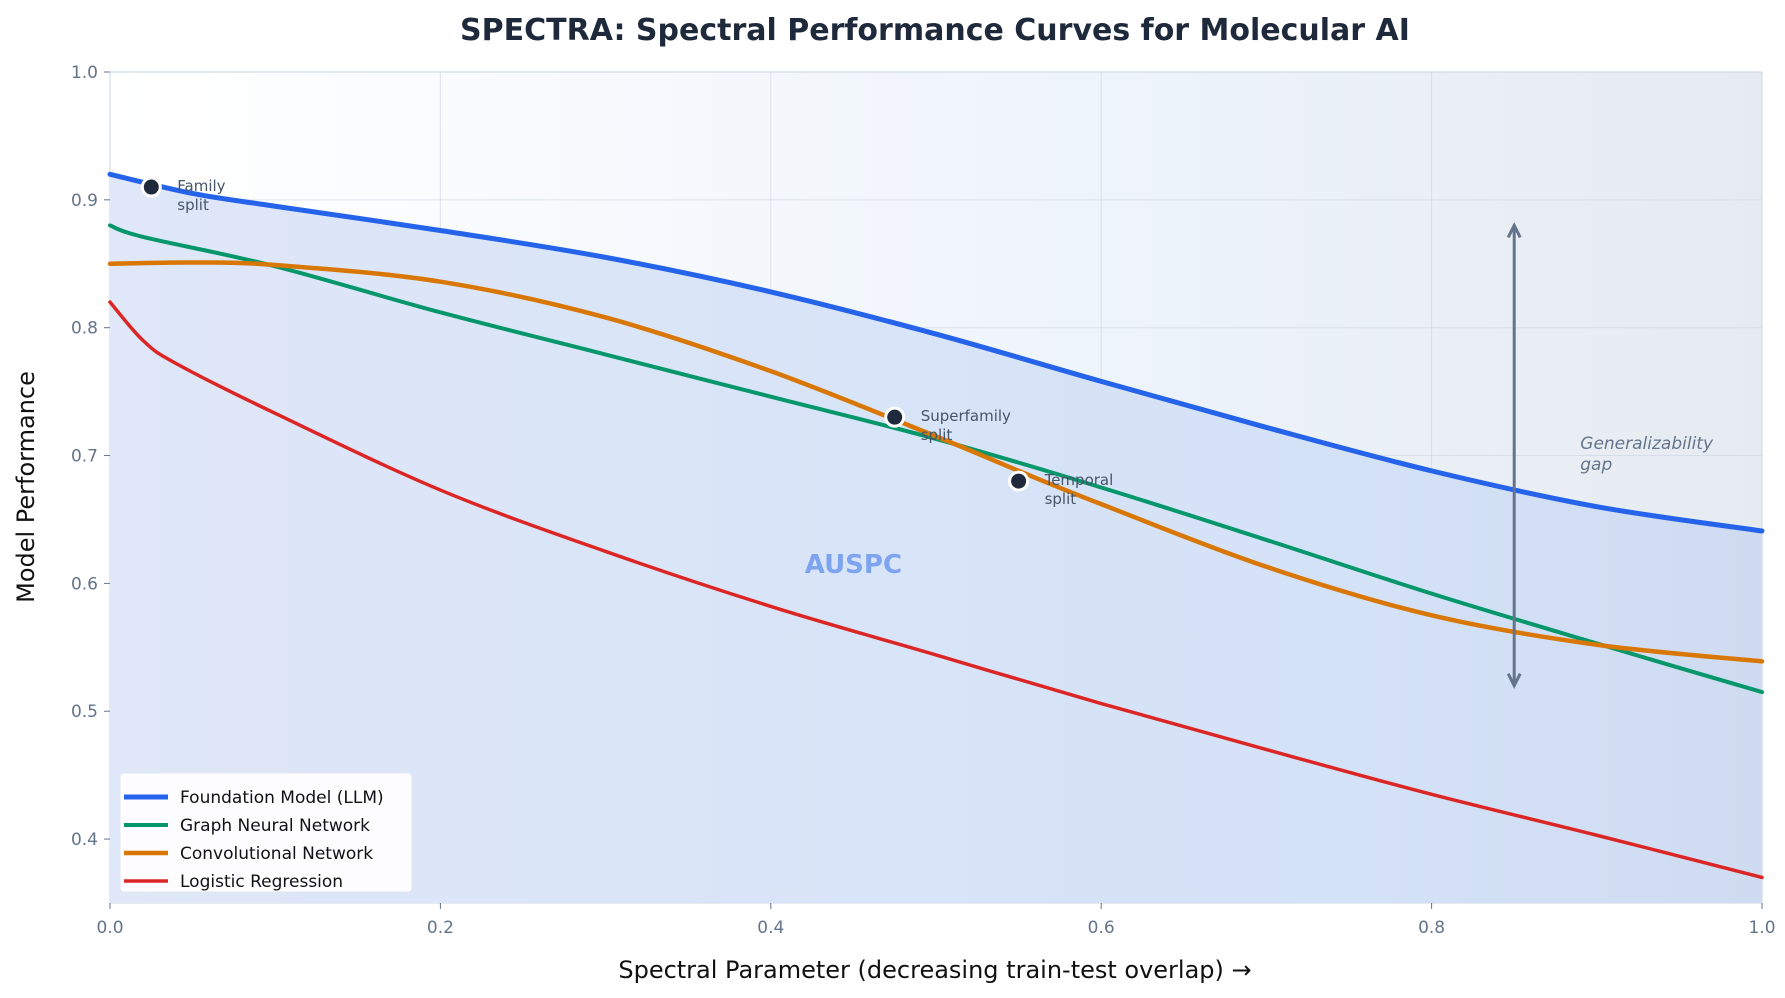  Describe the element at coordinates (84, 840) in the screenshot. I see `y-tick-label: 0.4` at that location.